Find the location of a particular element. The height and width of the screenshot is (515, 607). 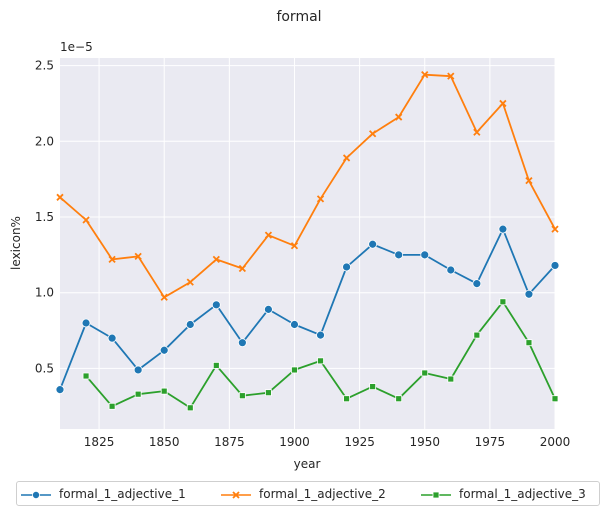

y-multiplier-label: 1e−5 is located at coordinates (76, 47).